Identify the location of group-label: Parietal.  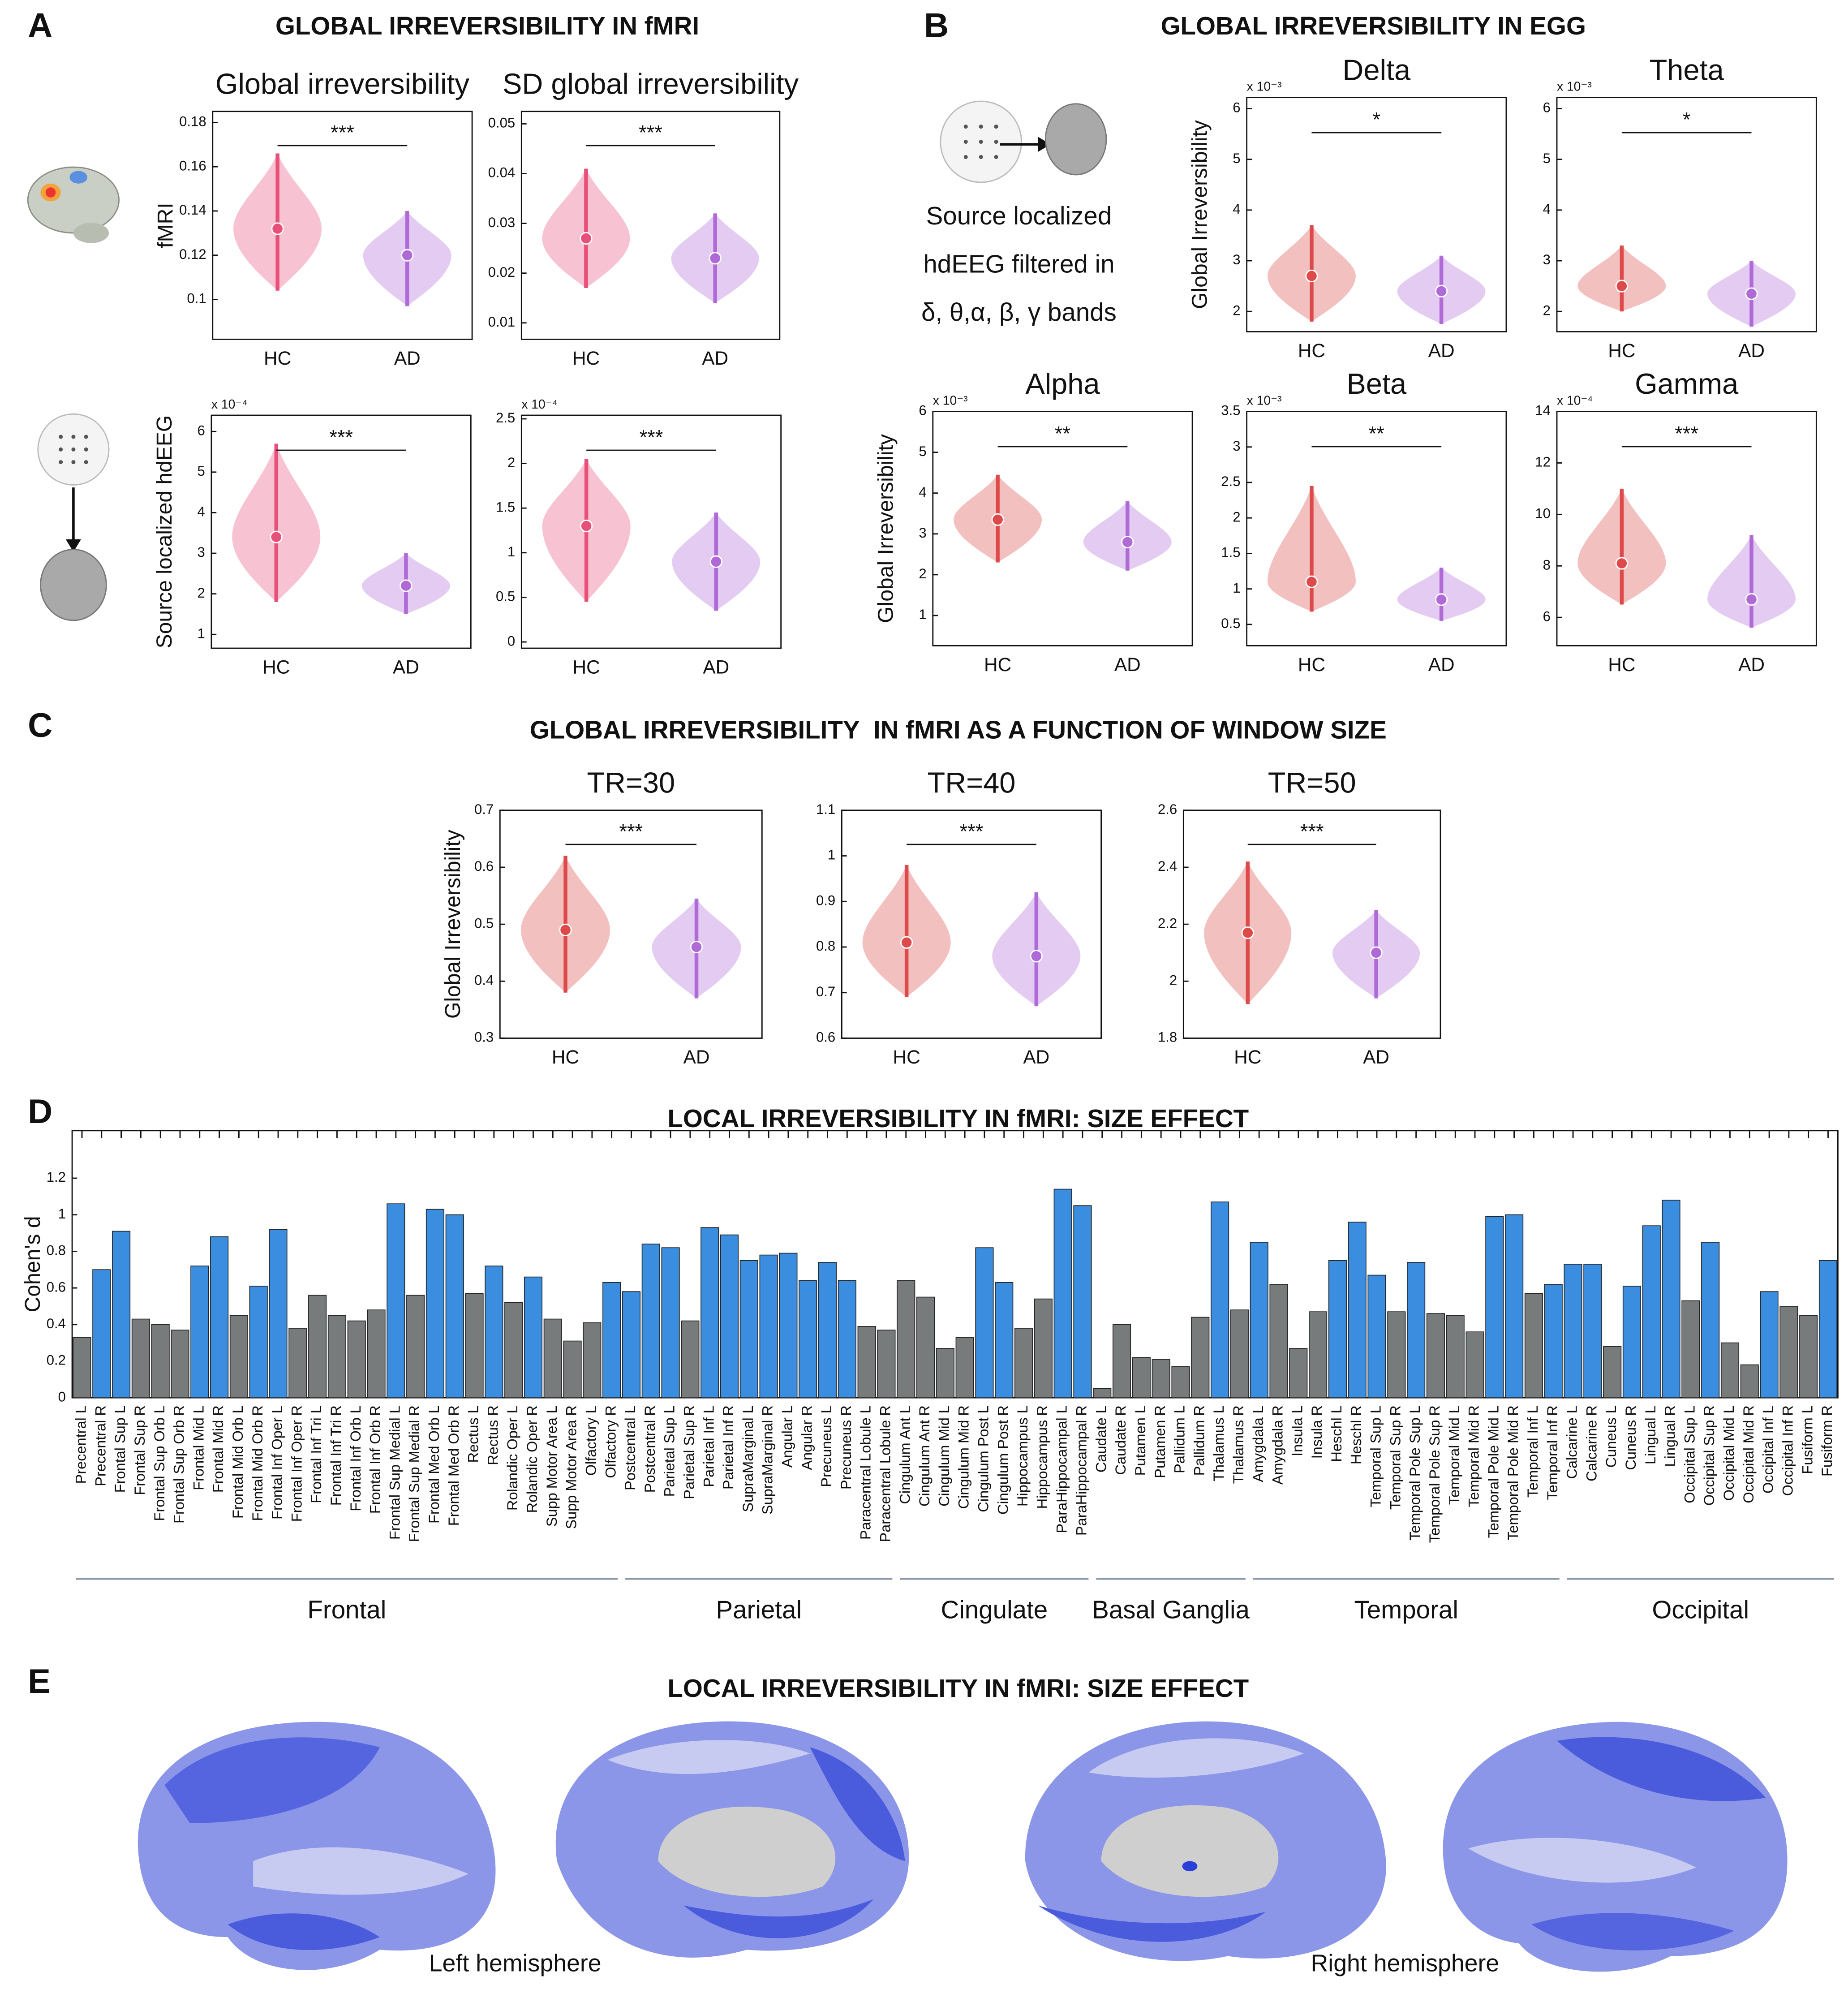
(759, 1610).